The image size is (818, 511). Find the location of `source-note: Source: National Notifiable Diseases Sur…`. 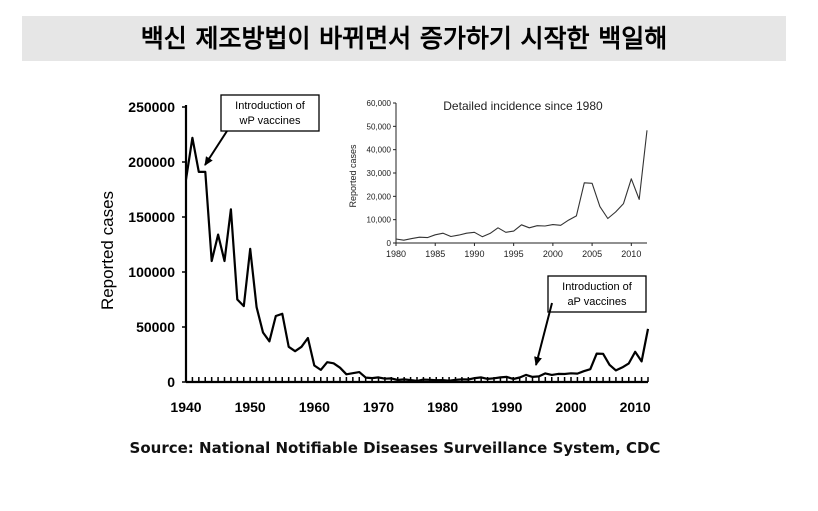

source-note: Source: National Notifiable Diseases Sur… is located at coordinates (395, 448).